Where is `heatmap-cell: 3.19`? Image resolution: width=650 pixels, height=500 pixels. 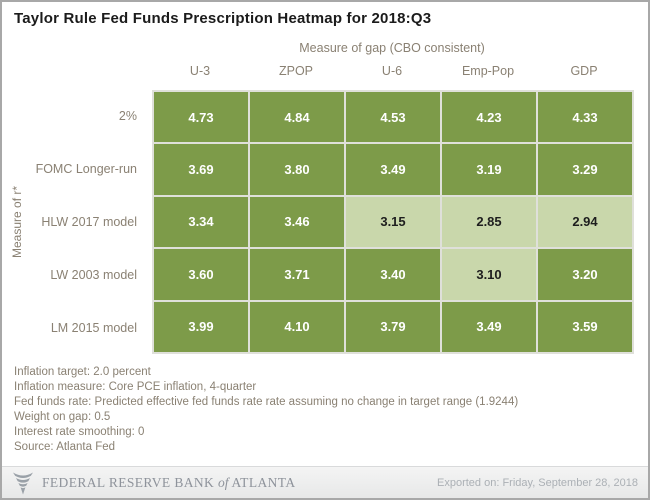
heatmap-cell: 3.19 is located at coordinates (489, 169).